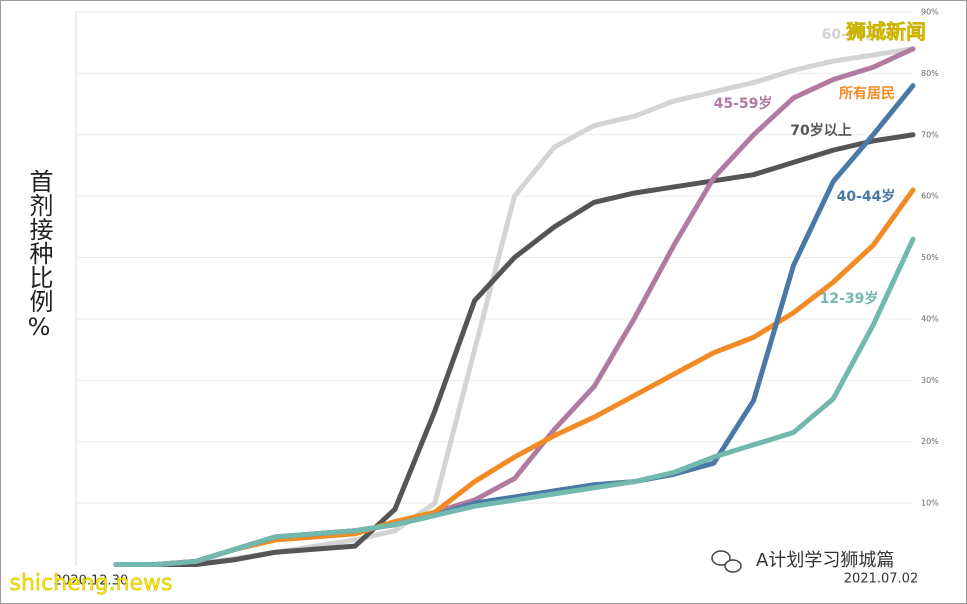  What do you see at coordinates (866, 196) in the screenshot?
I see `series-label: 40-44岁` at bounding box center [866, 196].